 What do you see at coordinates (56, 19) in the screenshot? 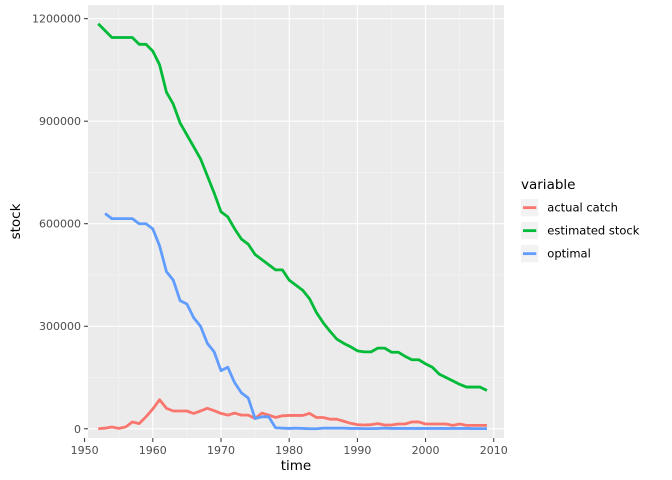
I see `y-tick-label: 1200000` at bounding box center [56, 19].